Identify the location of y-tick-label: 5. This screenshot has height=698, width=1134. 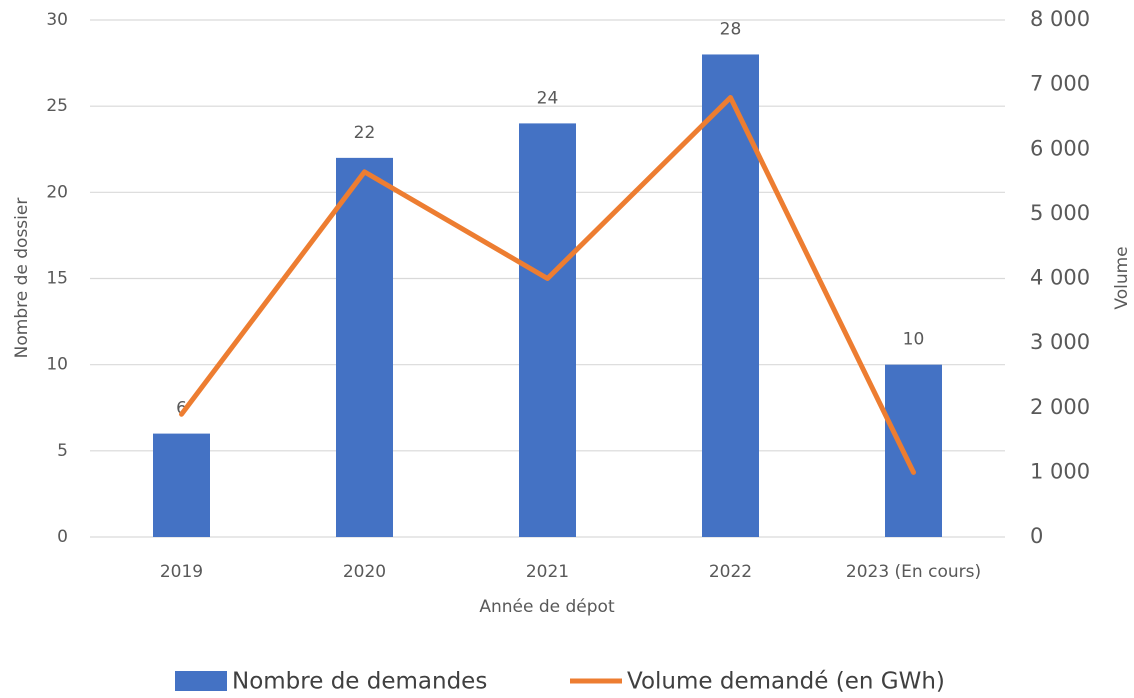
(62, 451).